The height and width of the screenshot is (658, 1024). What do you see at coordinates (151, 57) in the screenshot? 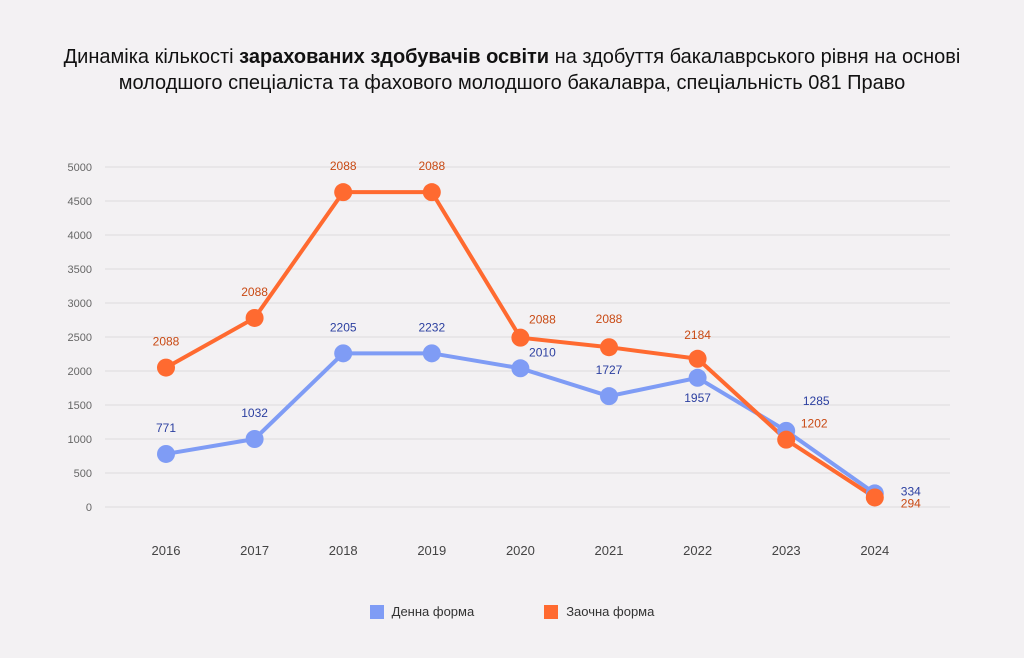
I see `title-part1: Динаміка кількості` at bounding box center [151, 57].